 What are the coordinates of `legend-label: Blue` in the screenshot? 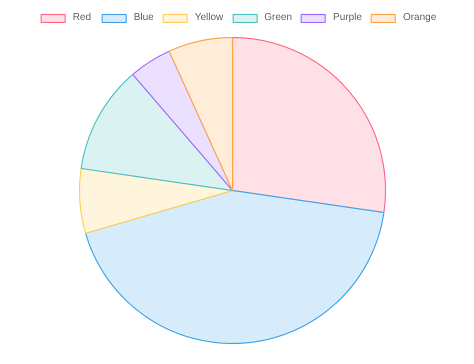 It's located at (144, 17).